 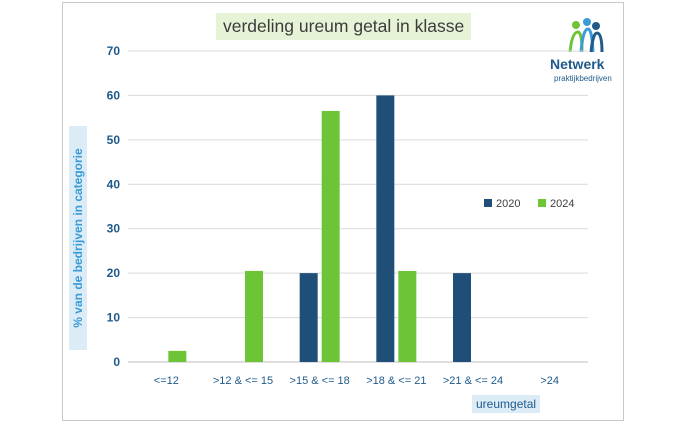 What do you see at coordinates (166, 381) in the screenshot?
I see `x-tick-label: <=12` at bounding box center [166, 381].